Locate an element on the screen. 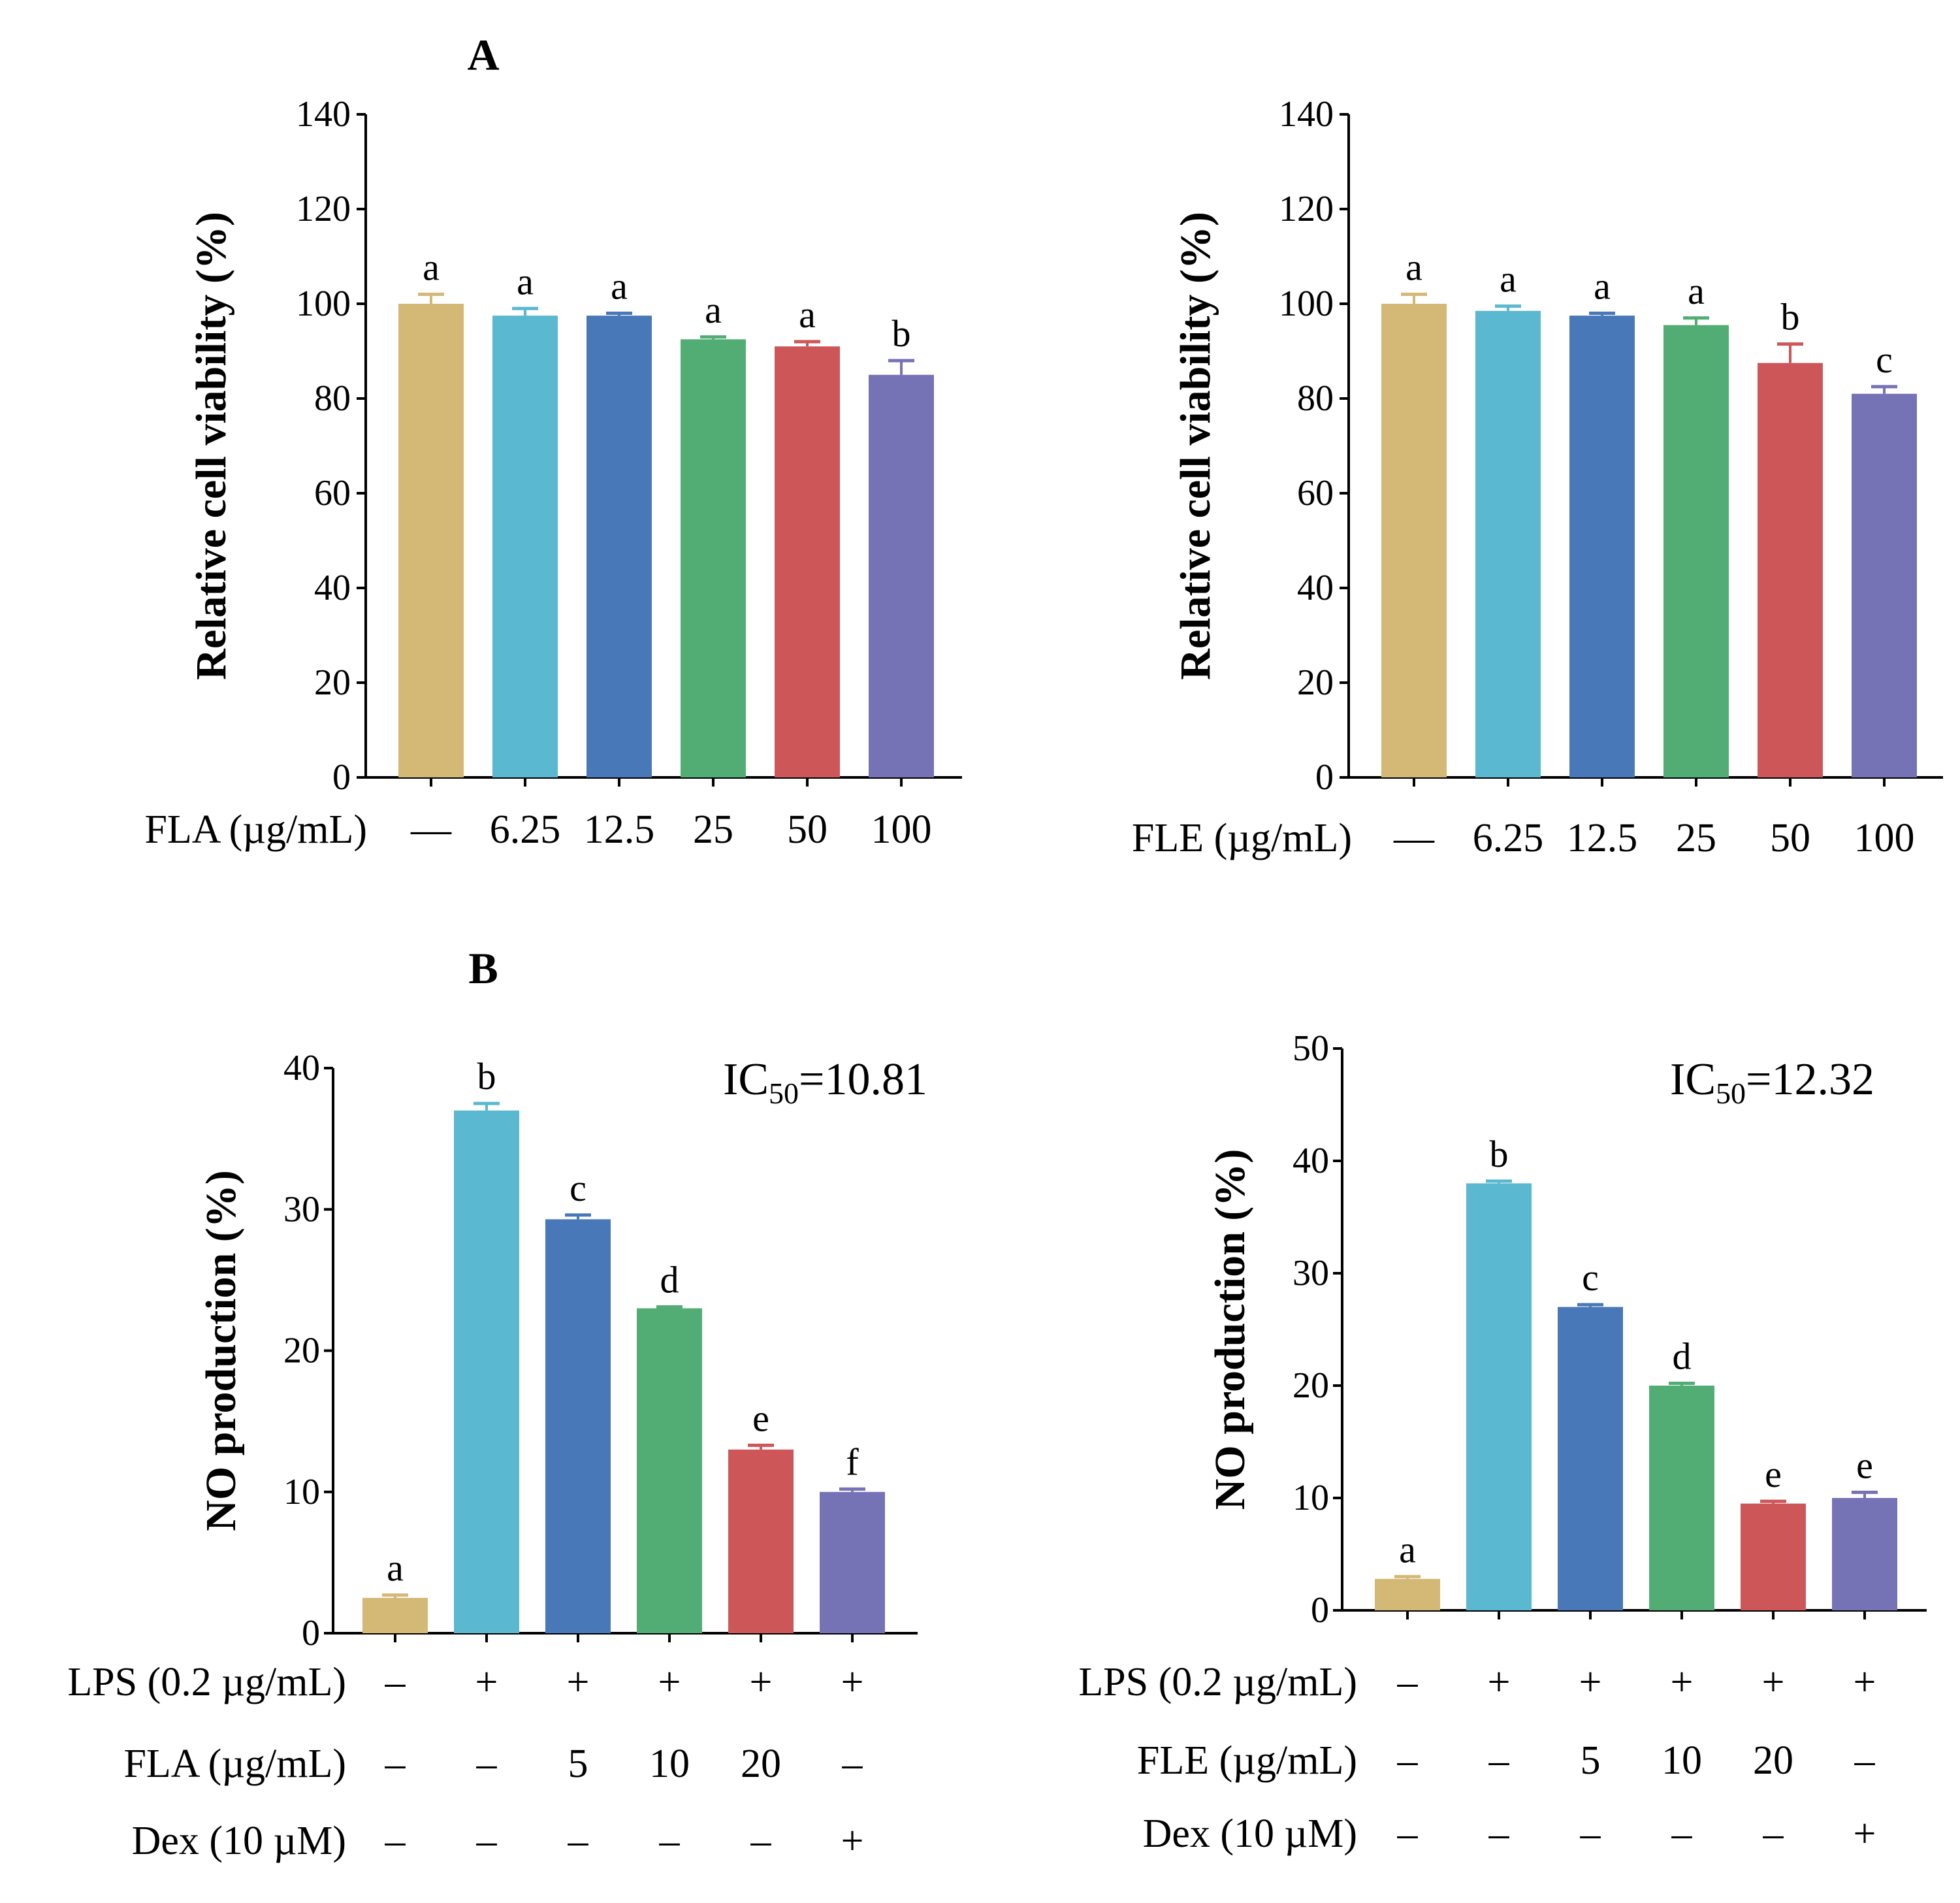 This screenshot has width=1960, height=1903. row-label: FLA (µg/mL) is located at coordinates (256, 829).